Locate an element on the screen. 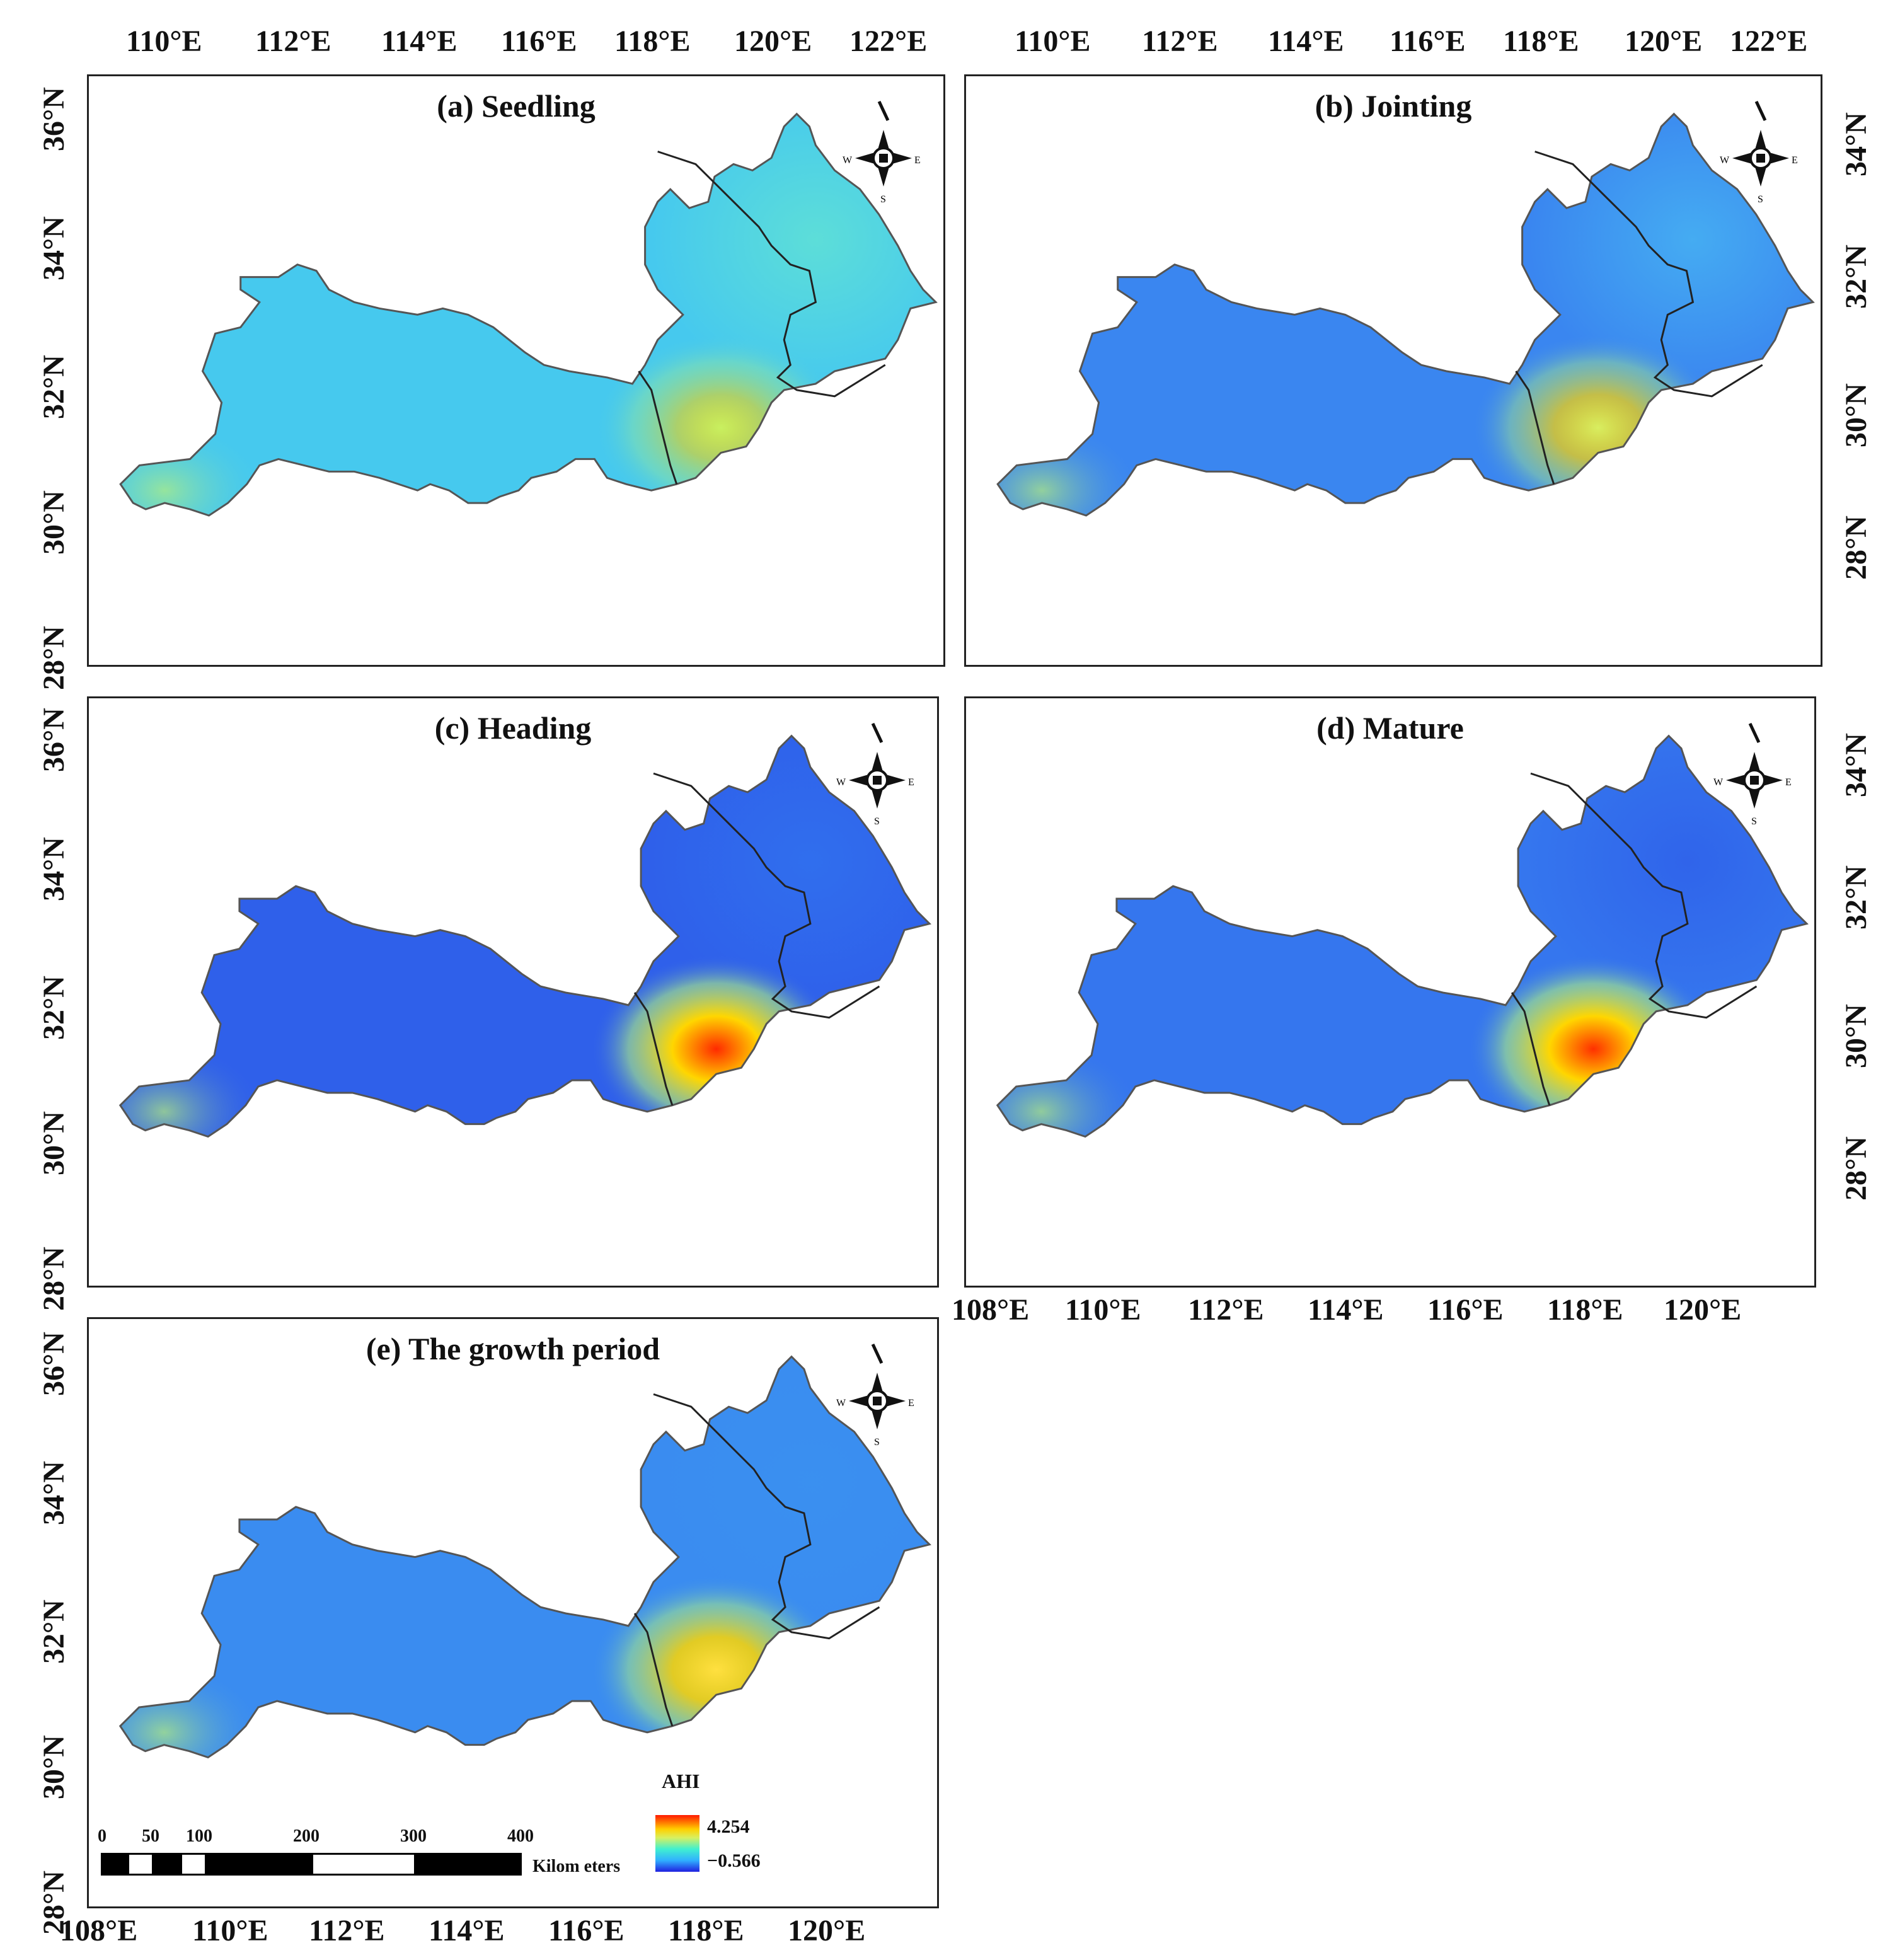  scale-bar-unit: Kilom eters is located at coordinates (577, 1867).